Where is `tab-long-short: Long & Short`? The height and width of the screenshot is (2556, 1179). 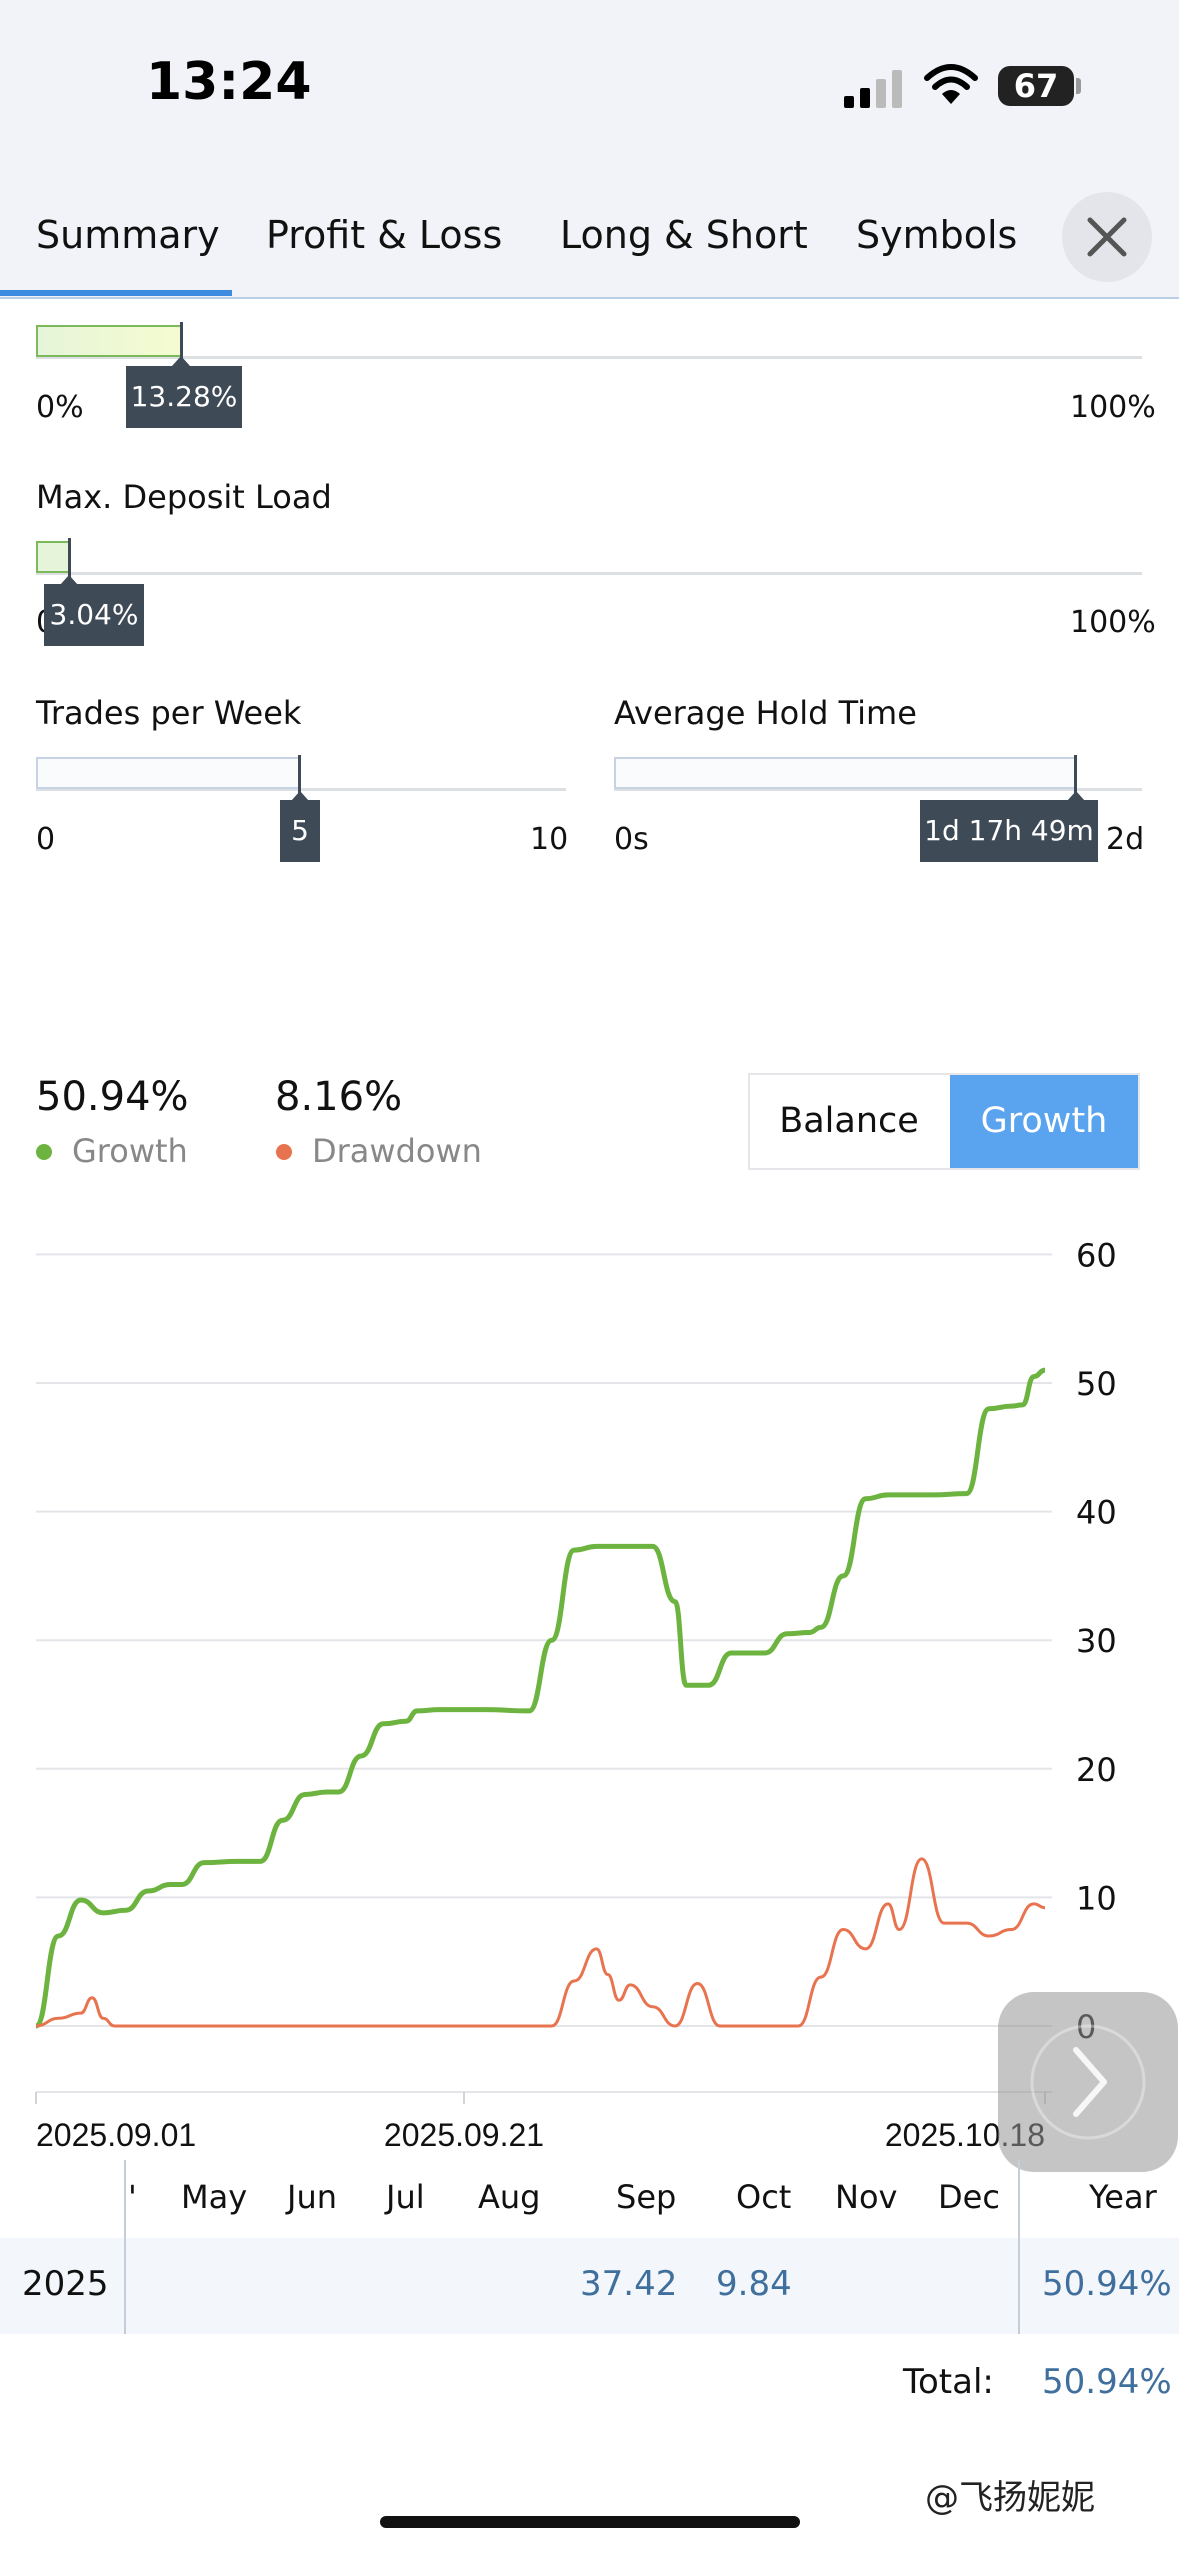 tab-long-short: Long & Short is located at coordinates (684, 235).